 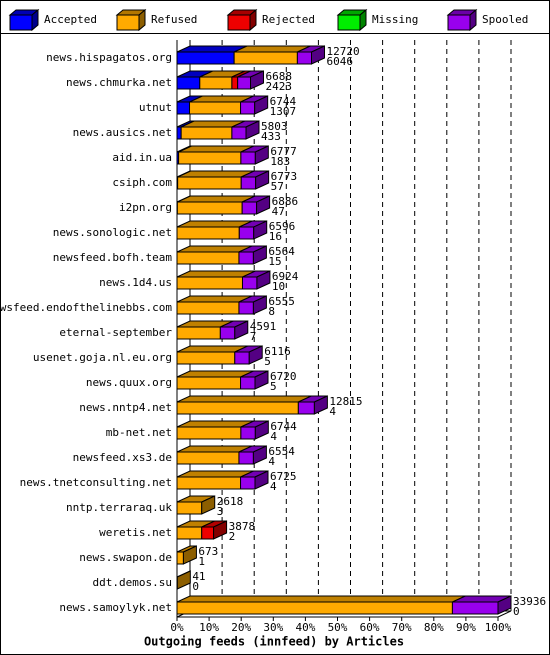 I want to click on accepted-label: 7, so click(x=253, y=336).